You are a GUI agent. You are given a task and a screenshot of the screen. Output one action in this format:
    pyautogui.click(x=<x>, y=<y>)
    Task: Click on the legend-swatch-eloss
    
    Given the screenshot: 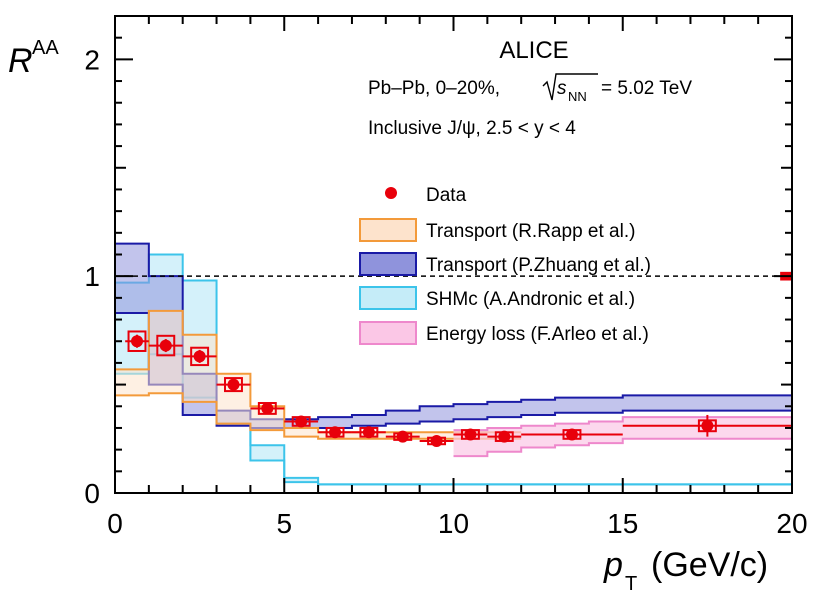 What is the action you would take?
    pyautogui.click(x=388, y=333)
    